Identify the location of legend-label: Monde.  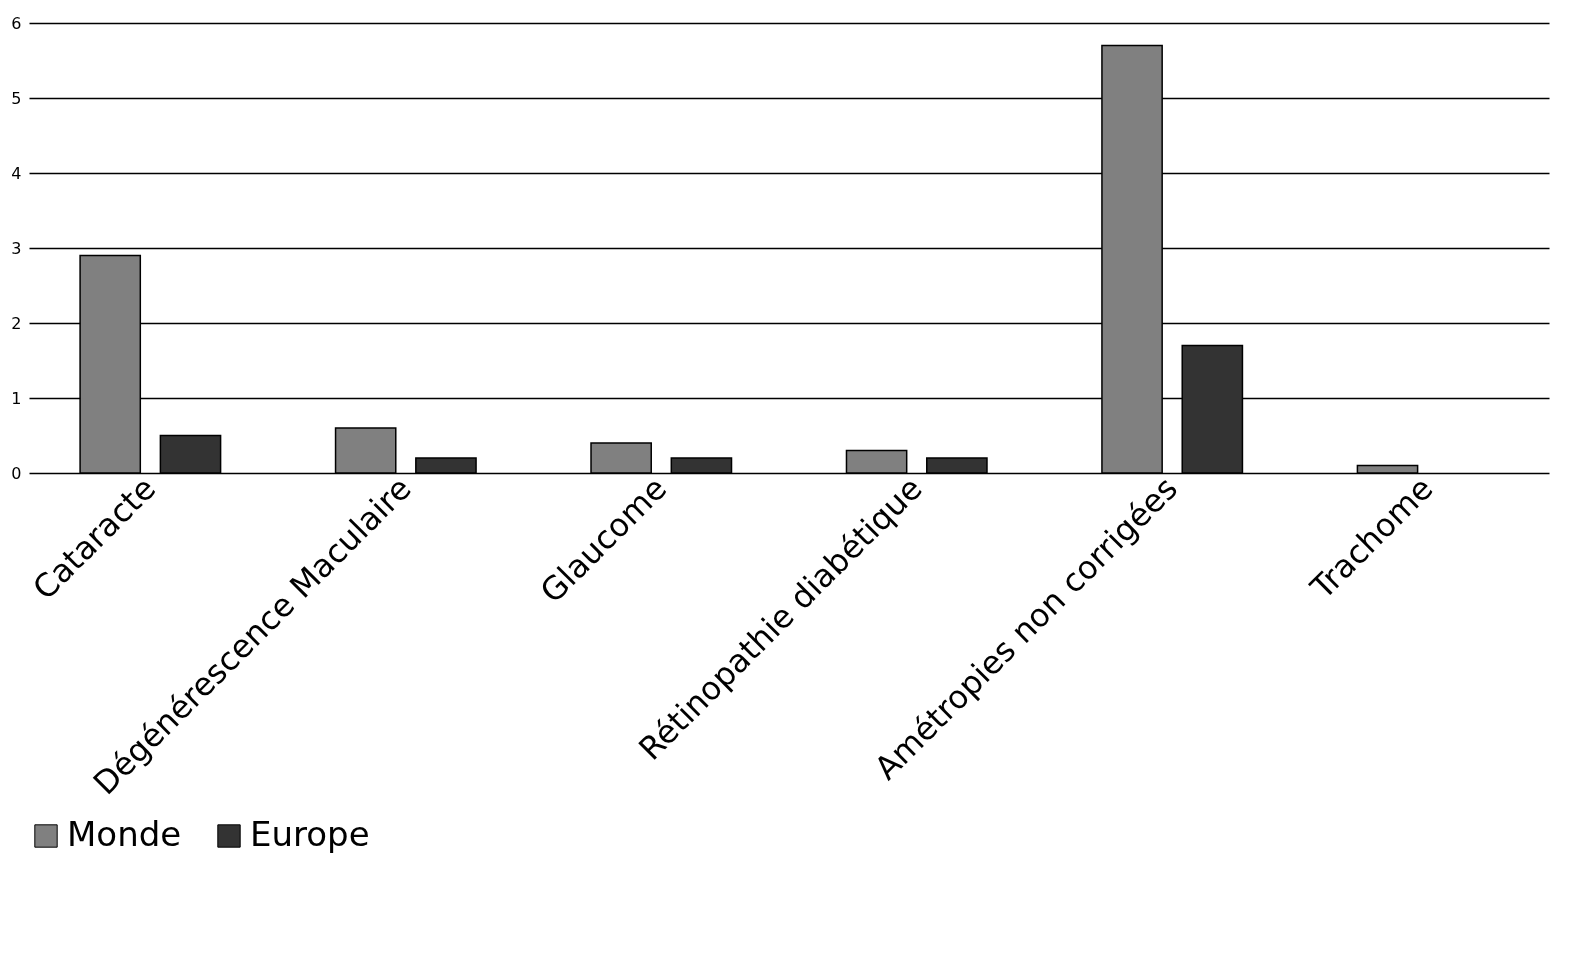
(124, 834).